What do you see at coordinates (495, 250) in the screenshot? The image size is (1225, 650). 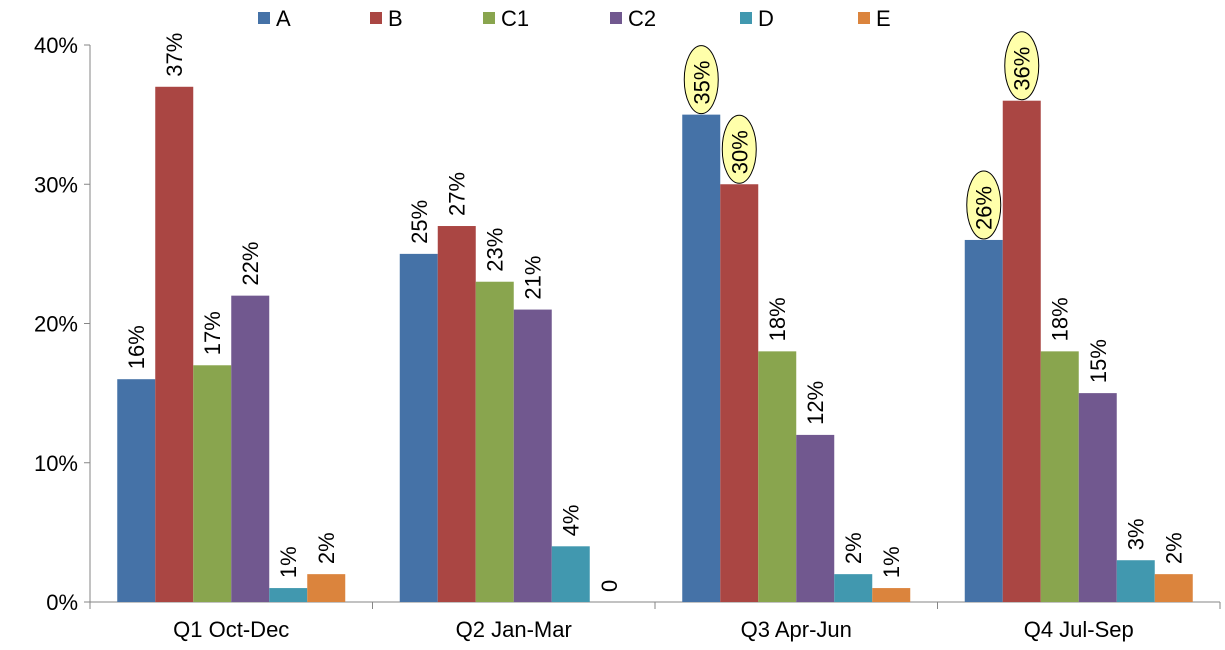 I see `data-label: 23%` at bounding box center [495, 250].